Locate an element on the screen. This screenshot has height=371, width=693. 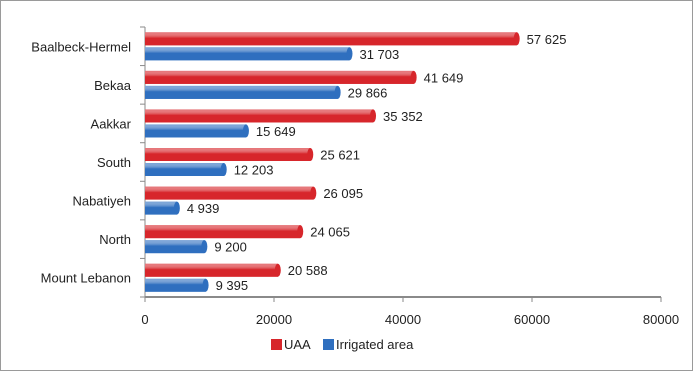
category-label: Baalbeck-Hermel is located at coordinates (81, 46).